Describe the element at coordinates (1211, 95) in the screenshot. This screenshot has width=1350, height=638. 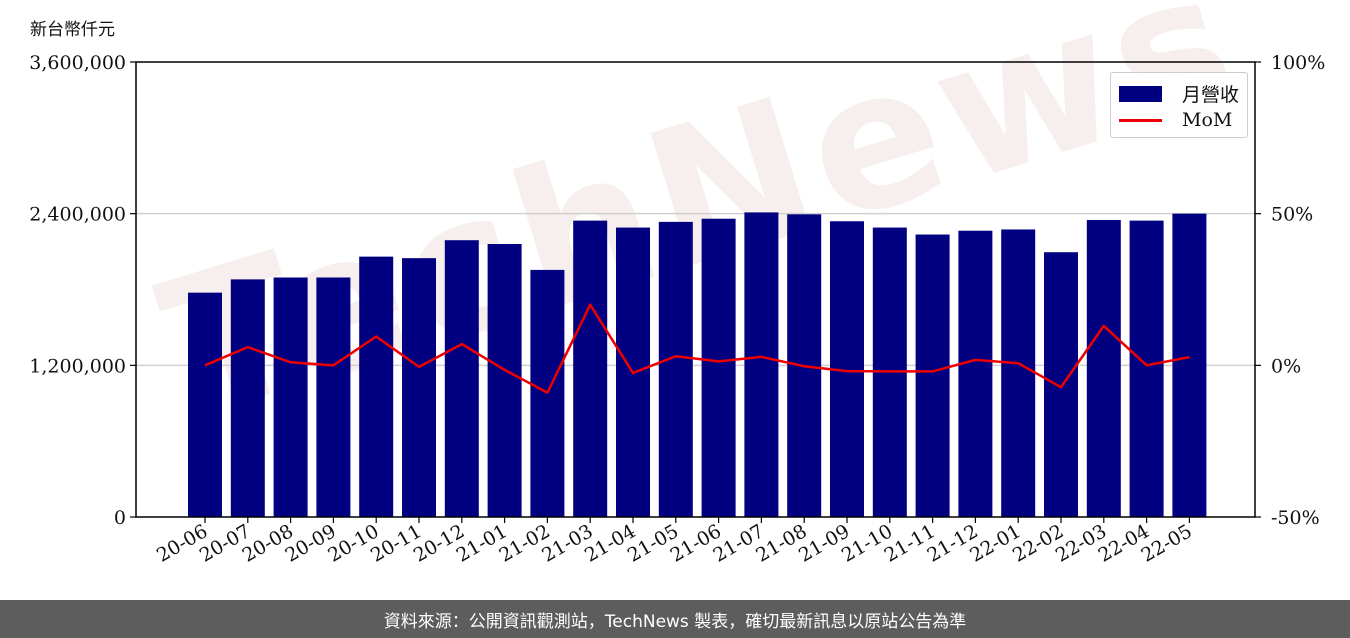
I see `legend-label-revenue: 月營收` at that location.